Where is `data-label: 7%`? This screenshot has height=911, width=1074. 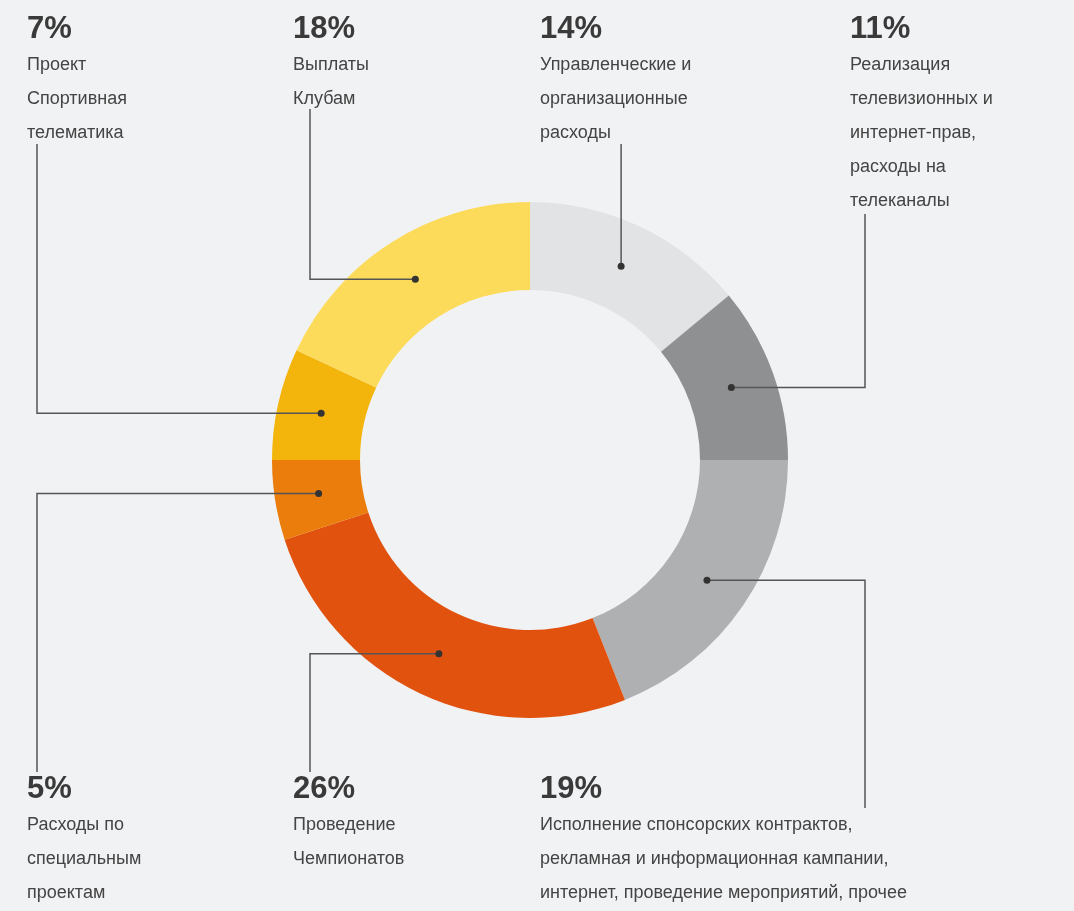
data-label: 7% is located at coordinates (49, 27).